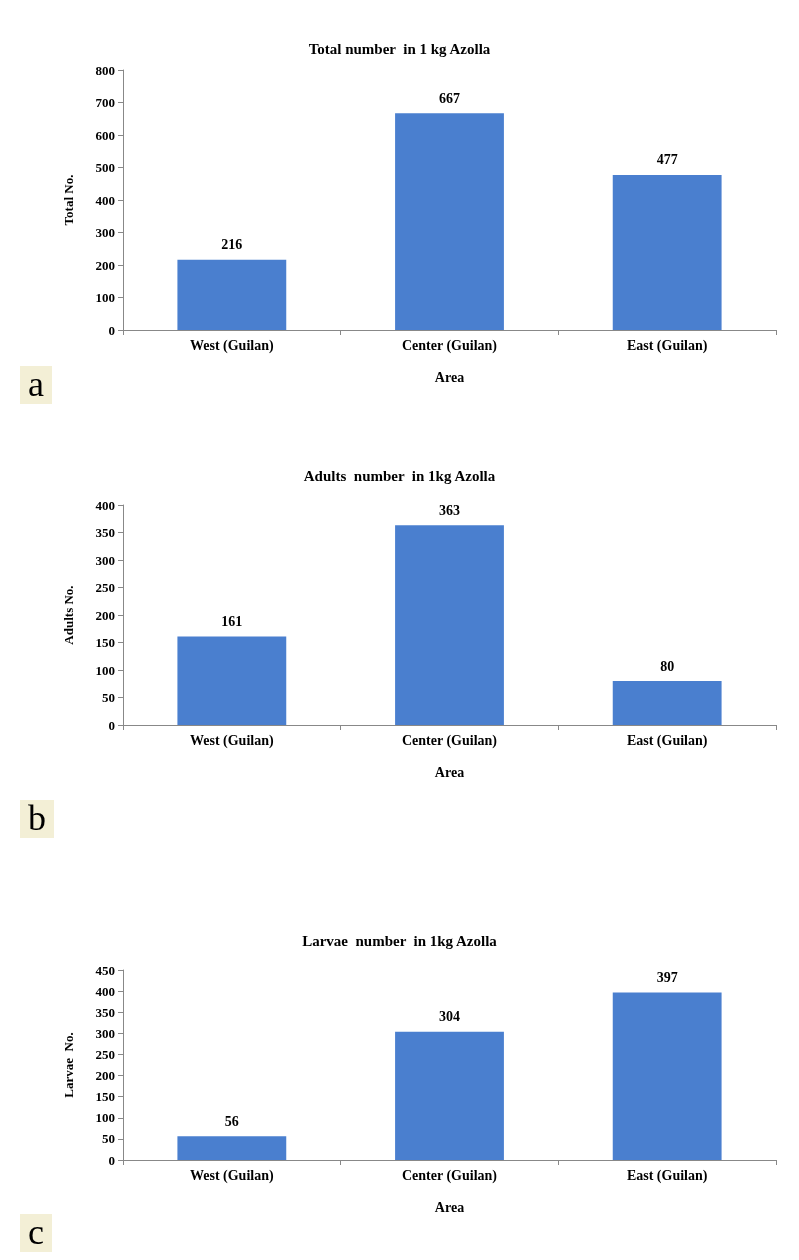 The width and height of the screenshot is (799, 1260). What do you see at coordinates (105, 135) in the screenshot?
I see `y-tick-label: 600` at bounding box center [105, 135].